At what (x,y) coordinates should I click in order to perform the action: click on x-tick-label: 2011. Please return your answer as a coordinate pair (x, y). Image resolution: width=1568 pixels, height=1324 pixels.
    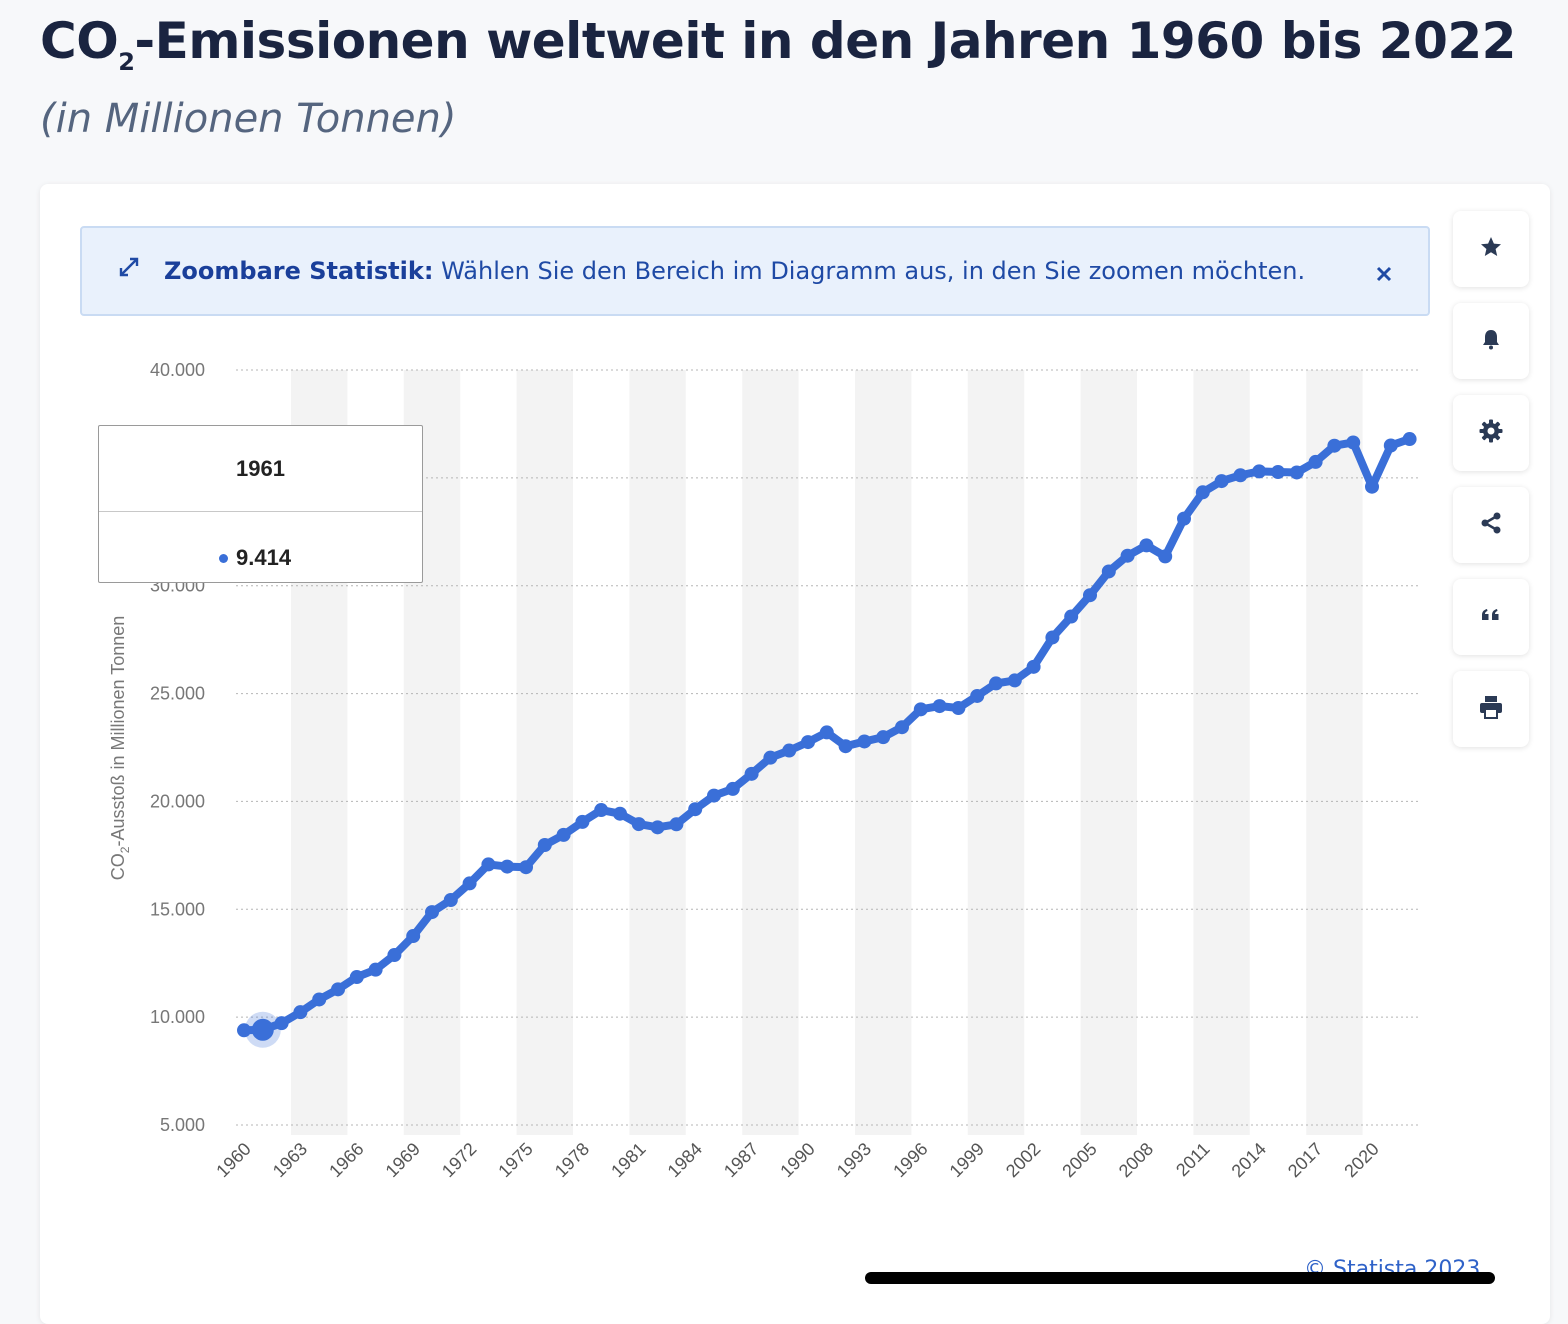
    Looking at the image, I should click on (1193, 1160).